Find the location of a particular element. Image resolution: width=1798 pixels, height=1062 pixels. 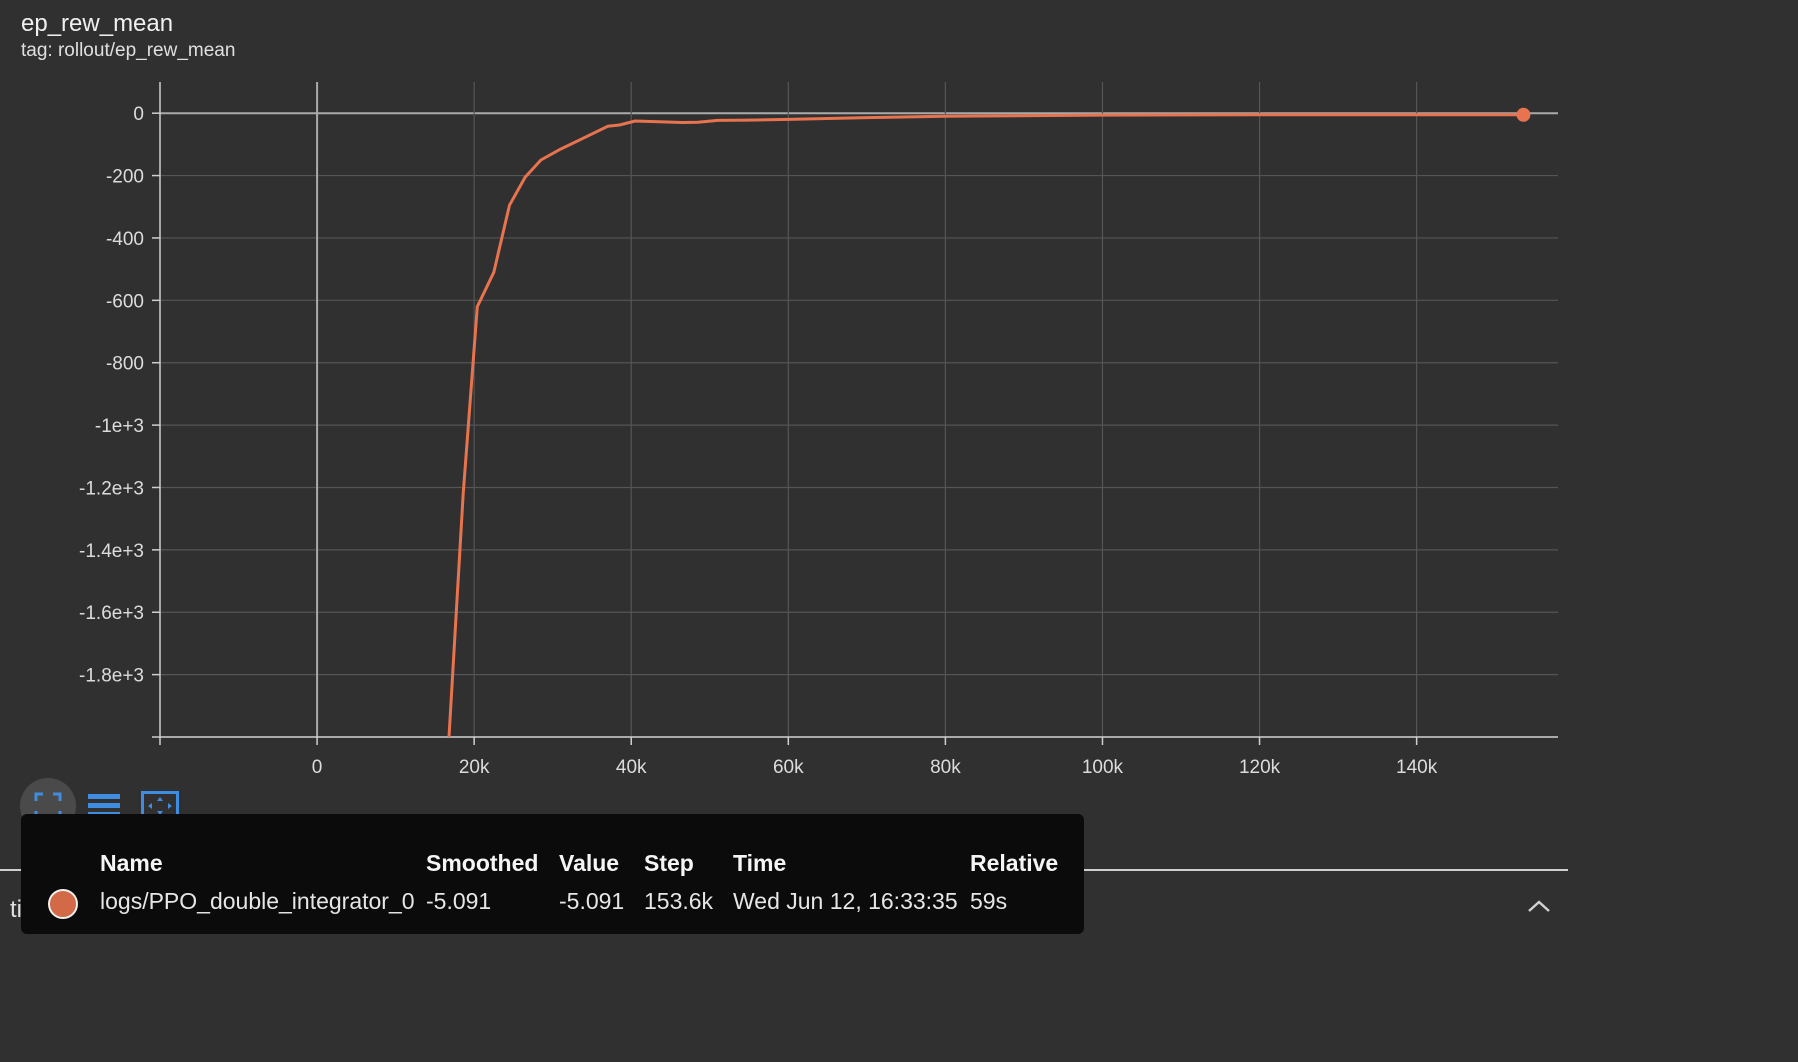

row-value: -5.091 is located at coordinates (592, 901).